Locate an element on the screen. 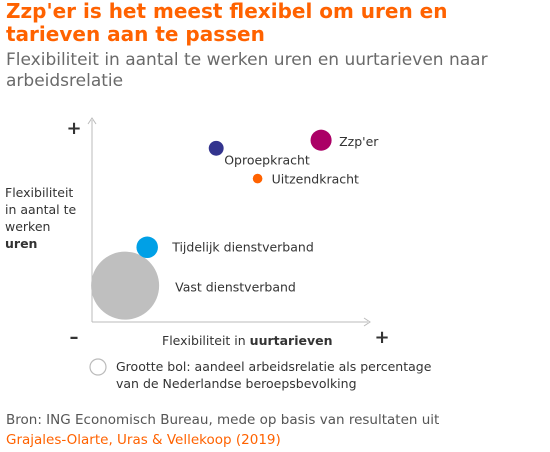 The image size is (550, 452). bubble-tijdelijk-dienstverband is located at coordinates (147, 247).